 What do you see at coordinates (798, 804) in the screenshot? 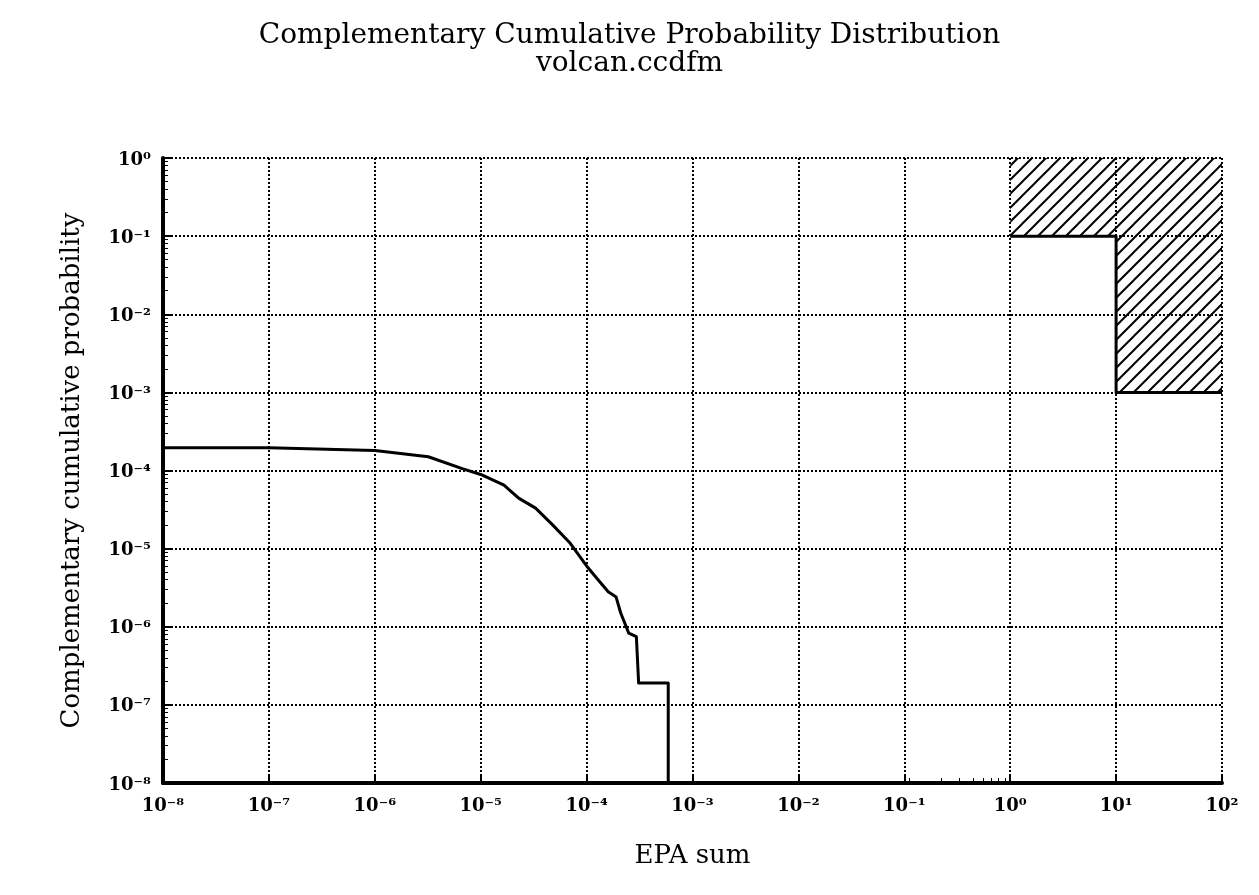
I see `x-tick-label: 10⁻²` at bounding box center [798, 804].